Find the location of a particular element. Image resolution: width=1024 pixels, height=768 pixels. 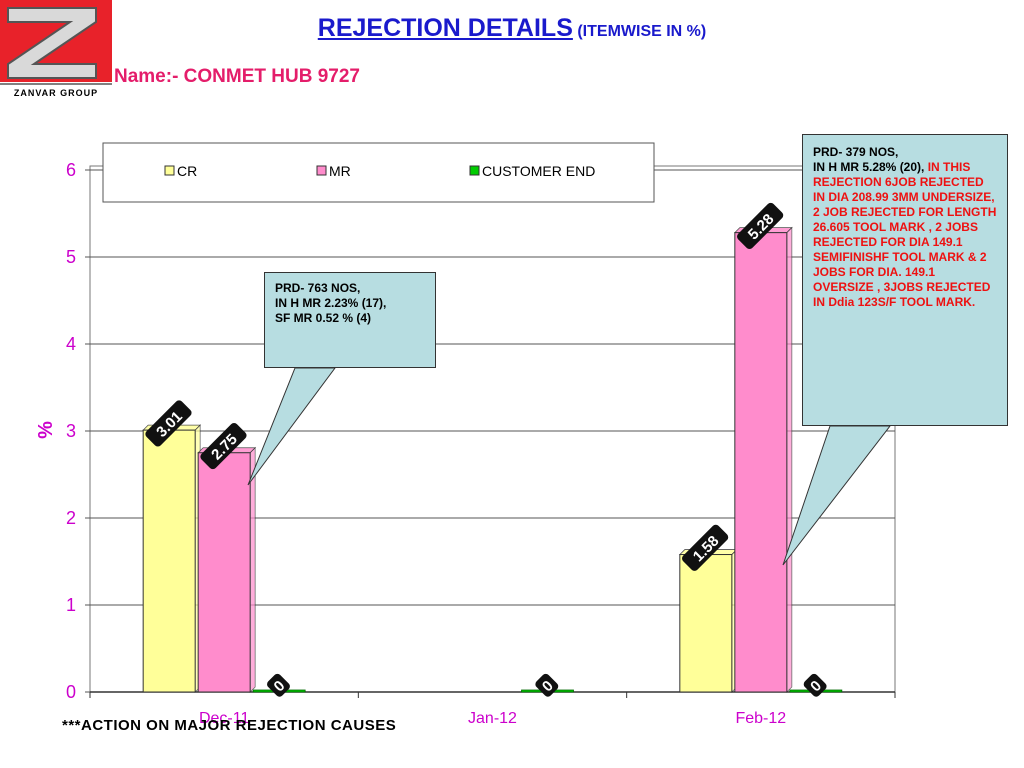

page-title: REJECTION DETAILS (ITEMWISE IN %) is located at coordinates (512, 28).